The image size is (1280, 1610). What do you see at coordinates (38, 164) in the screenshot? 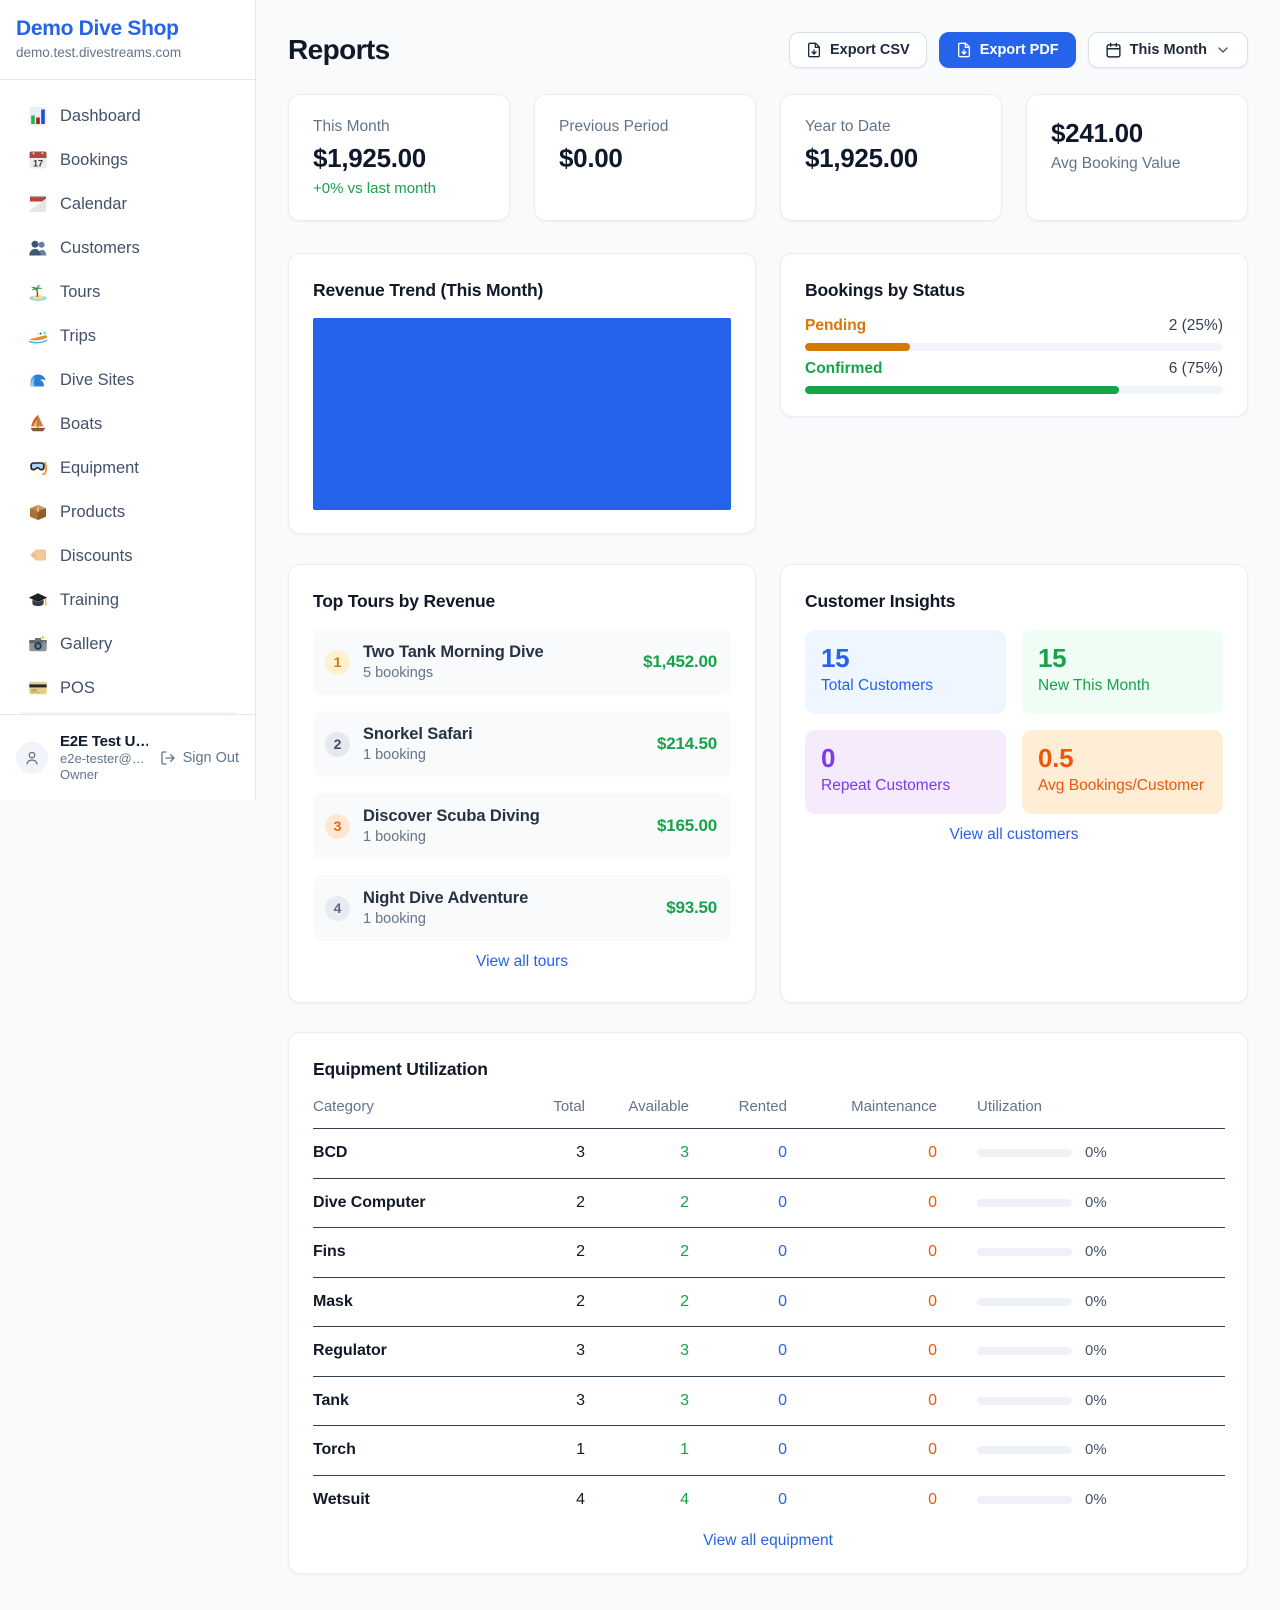
I see `svg-text: 17` at bounding box center [38, 164].